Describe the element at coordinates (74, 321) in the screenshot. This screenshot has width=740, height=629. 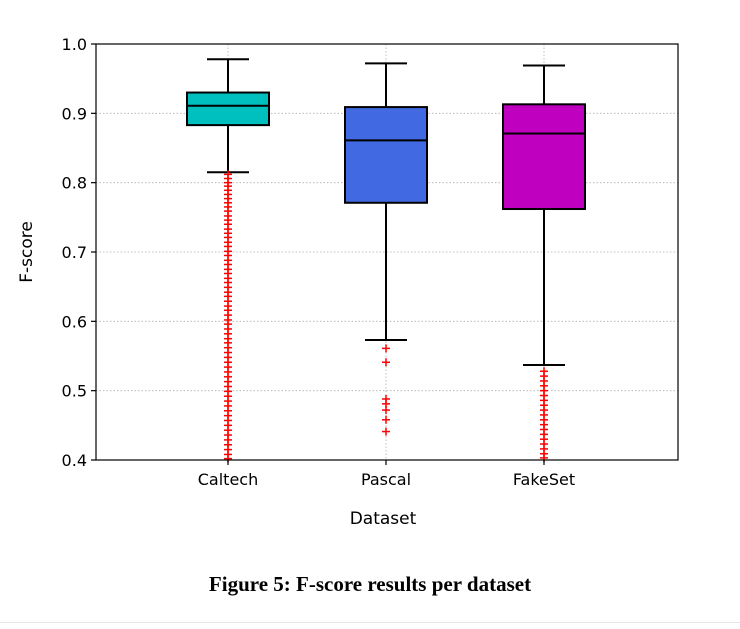
I see `y-tick-label: 0.6` at that location.